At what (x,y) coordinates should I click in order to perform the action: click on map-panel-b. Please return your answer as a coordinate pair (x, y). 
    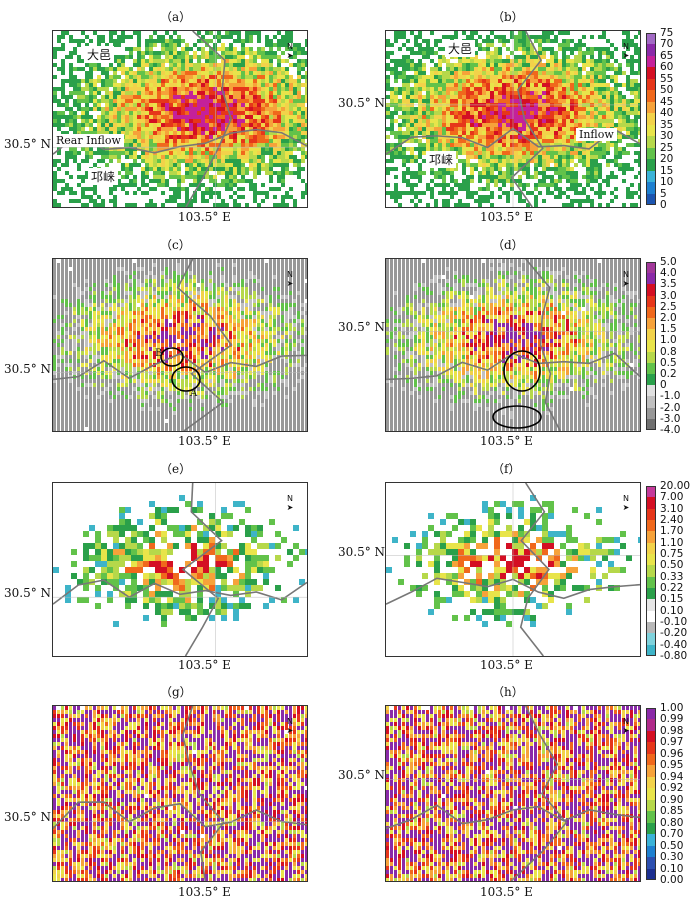
    Looking at the image, I should click on (513, 119).